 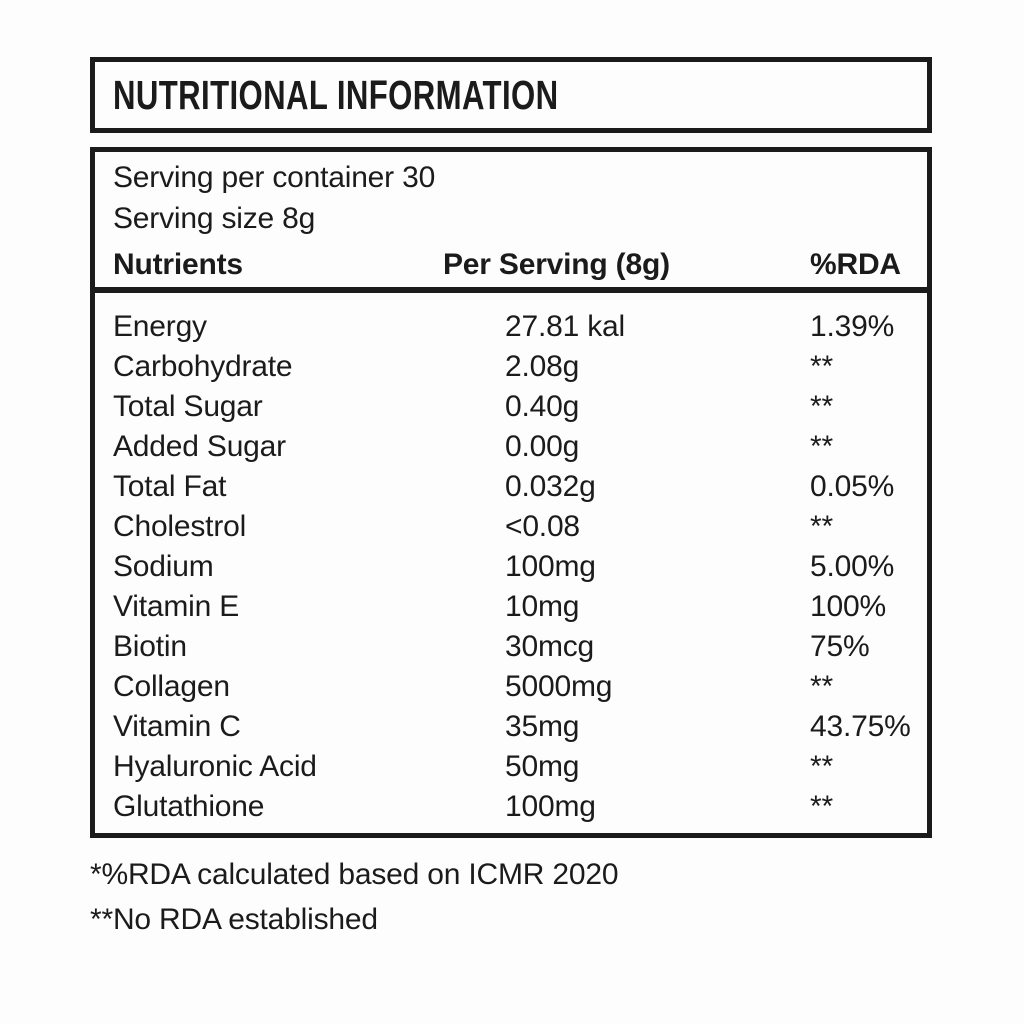 What do you see at coordinates (214, 218) in the screenshot?
I see `serving-size: Serving size 8g` at bounding box center [214, 218].